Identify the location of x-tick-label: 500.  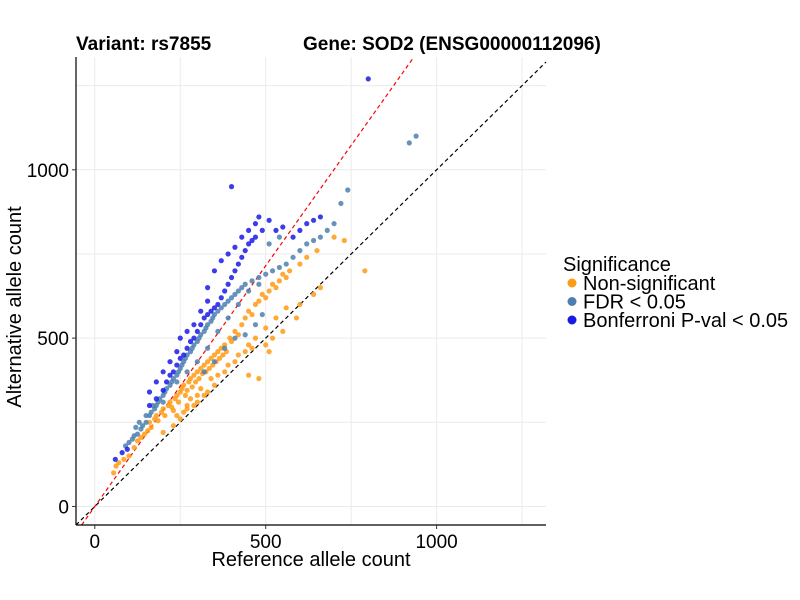
(266, 542).